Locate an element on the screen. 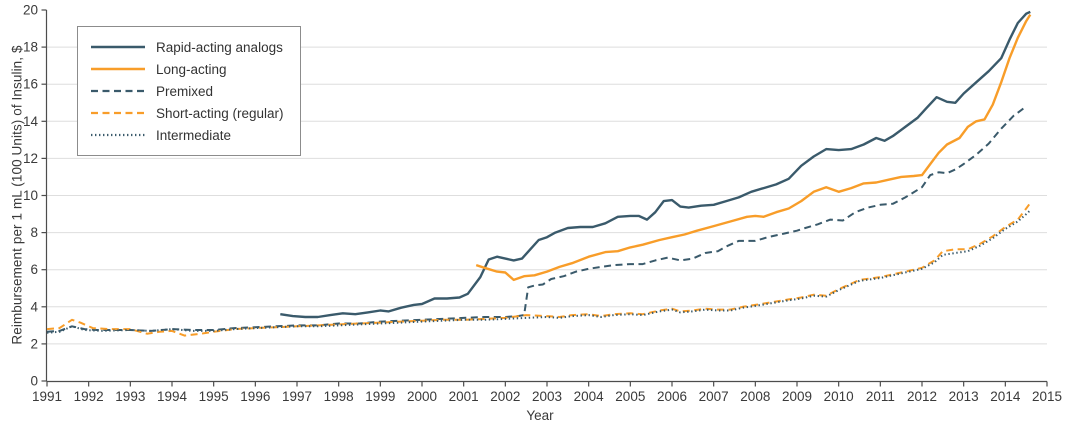 The width and height of the screenshot is (1080, 430). x-tick-label: 2000 is located at coordinates (422, 396).